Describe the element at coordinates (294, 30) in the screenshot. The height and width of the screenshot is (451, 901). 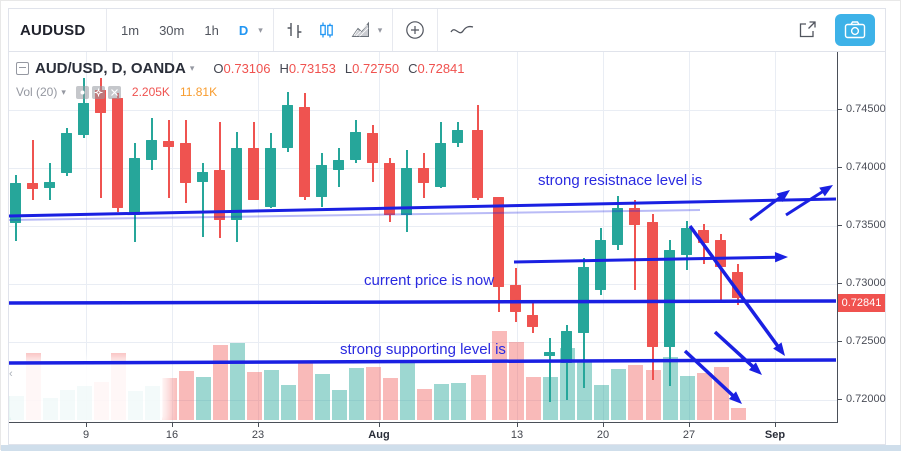
I see `bars-style-icon` at that location.